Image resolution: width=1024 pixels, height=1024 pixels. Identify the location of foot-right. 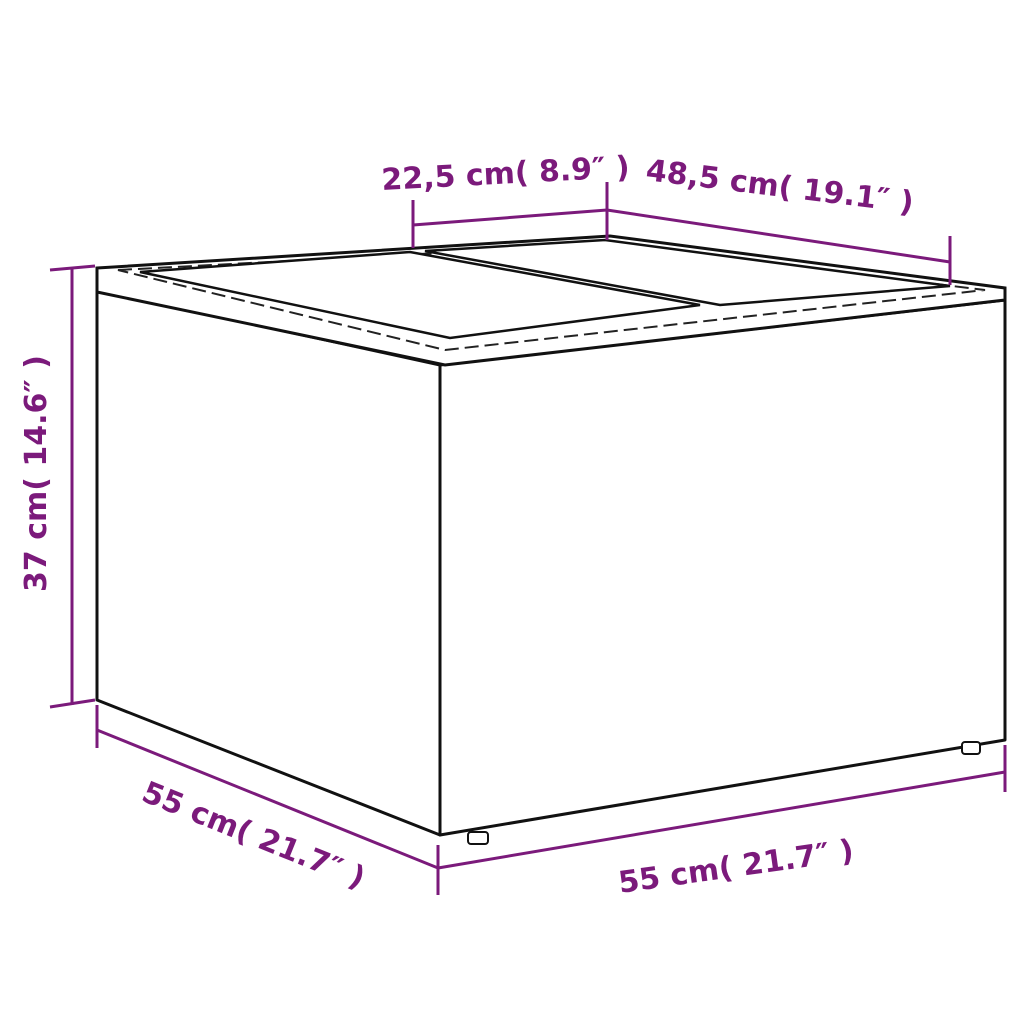
(971, 748).